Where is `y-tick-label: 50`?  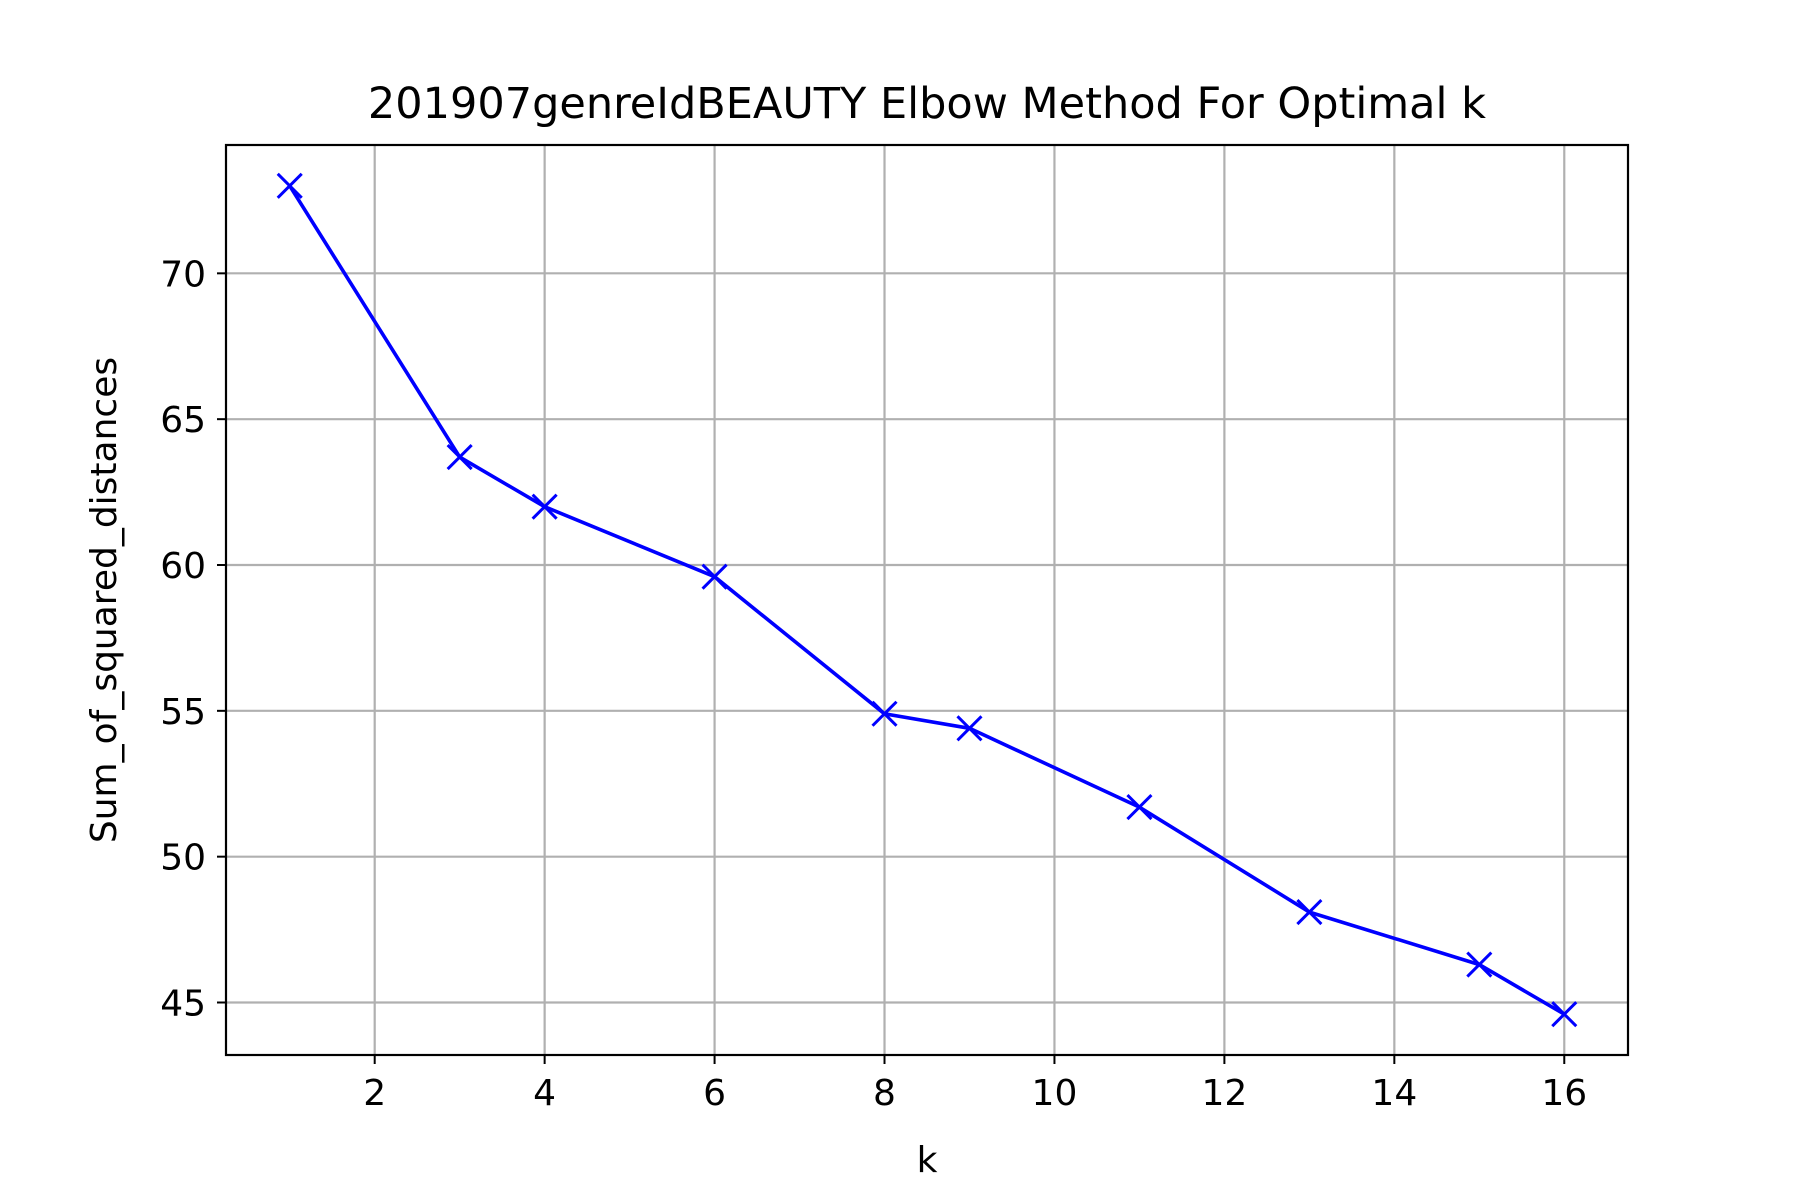 y-tick-label: 50 is located at coordinates (183, 858).